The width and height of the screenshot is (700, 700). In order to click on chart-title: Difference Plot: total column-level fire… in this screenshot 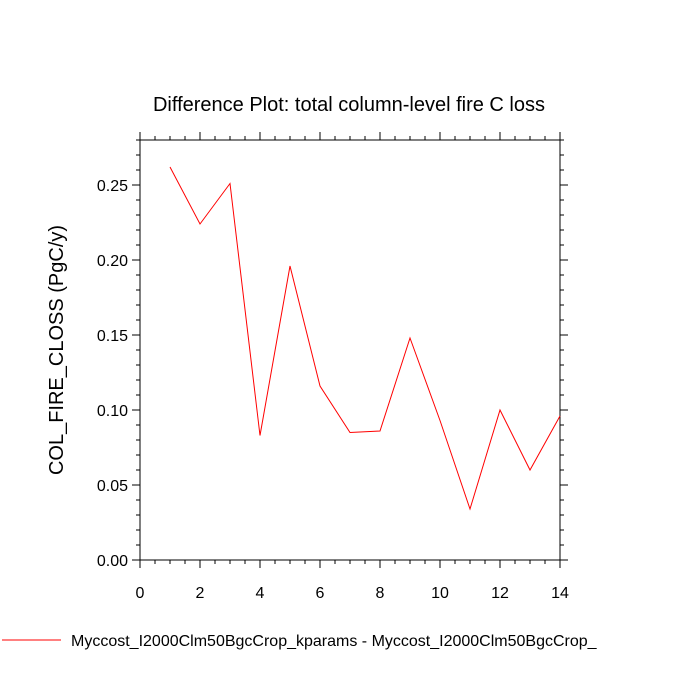, I will do `click(349, 105)`.